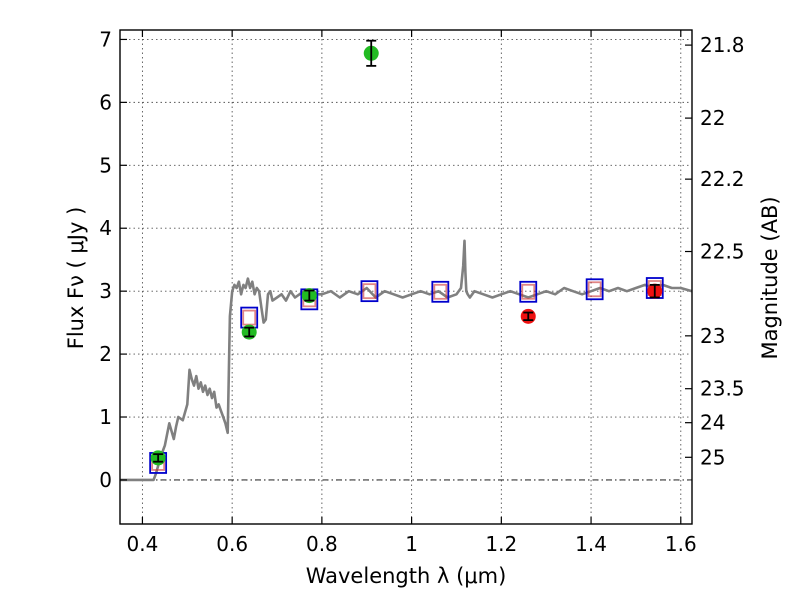  Describe the element at coordinates (143, 544) in the screenshot. I see `x-tick-label: 0.4` at that location.